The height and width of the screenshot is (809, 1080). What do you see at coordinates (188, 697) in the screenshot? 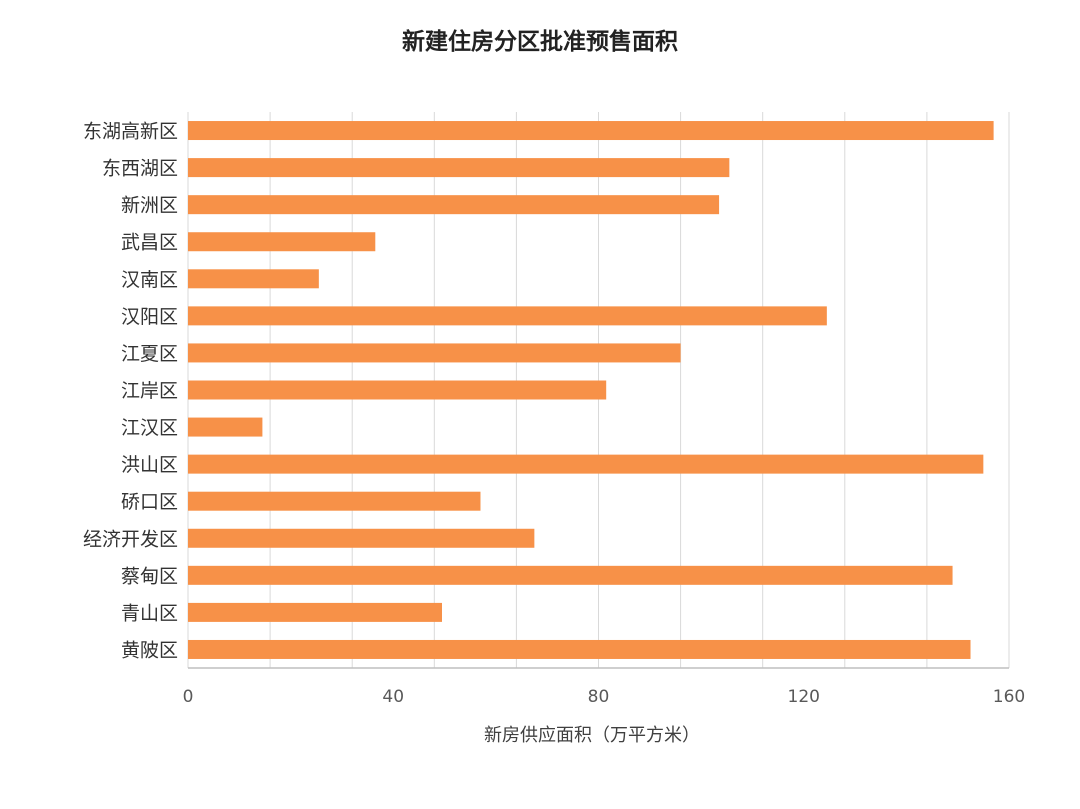
I see `x-tick-label: 0` at bounding box center [188, 697].